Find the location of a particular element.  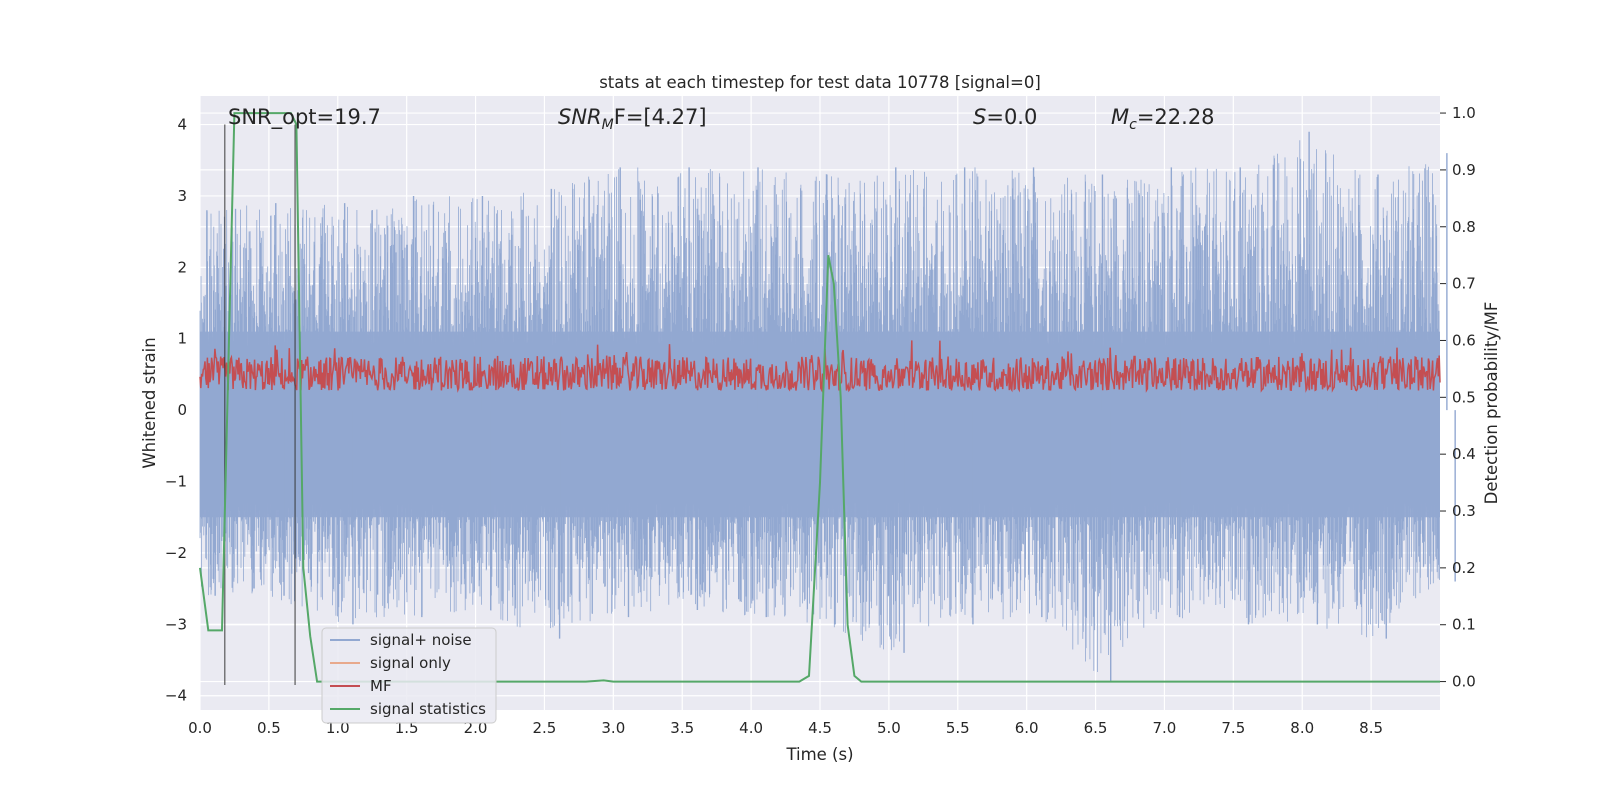

y2-tick-label: 0.7 is located at coordinates (1464, 284).